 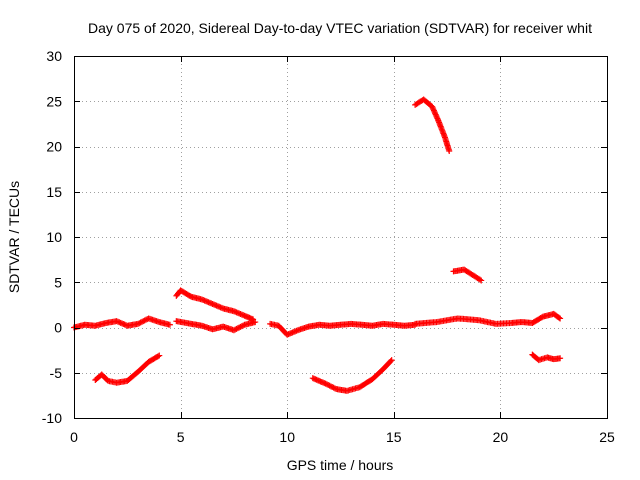 I want to click on x-tick-label: 25, so click(x=607, y=437).